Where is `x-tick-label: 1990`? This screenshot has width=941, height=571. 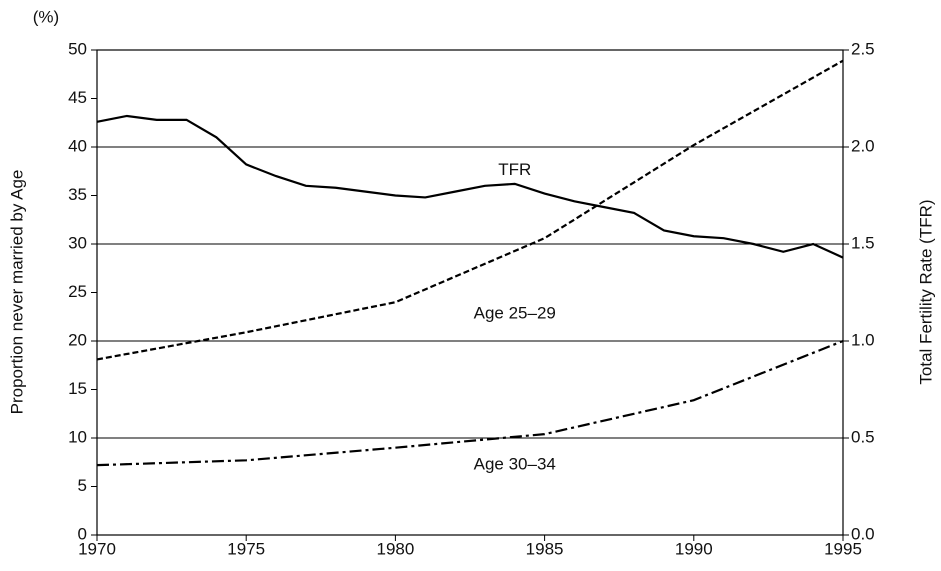
x-tick-label: 1990 is located at coordinates (694, 548).